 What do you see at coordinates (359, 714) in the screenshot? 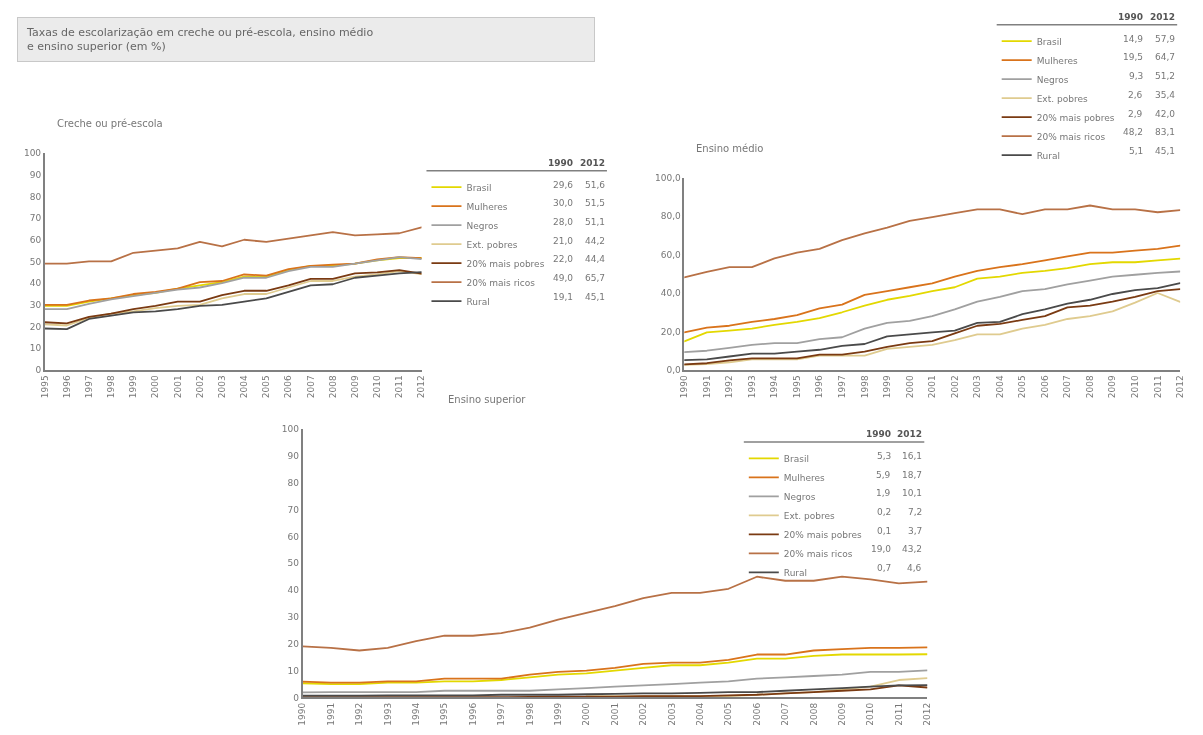
I see `x-tick-label: 1992` at bounding box center [359, 714].